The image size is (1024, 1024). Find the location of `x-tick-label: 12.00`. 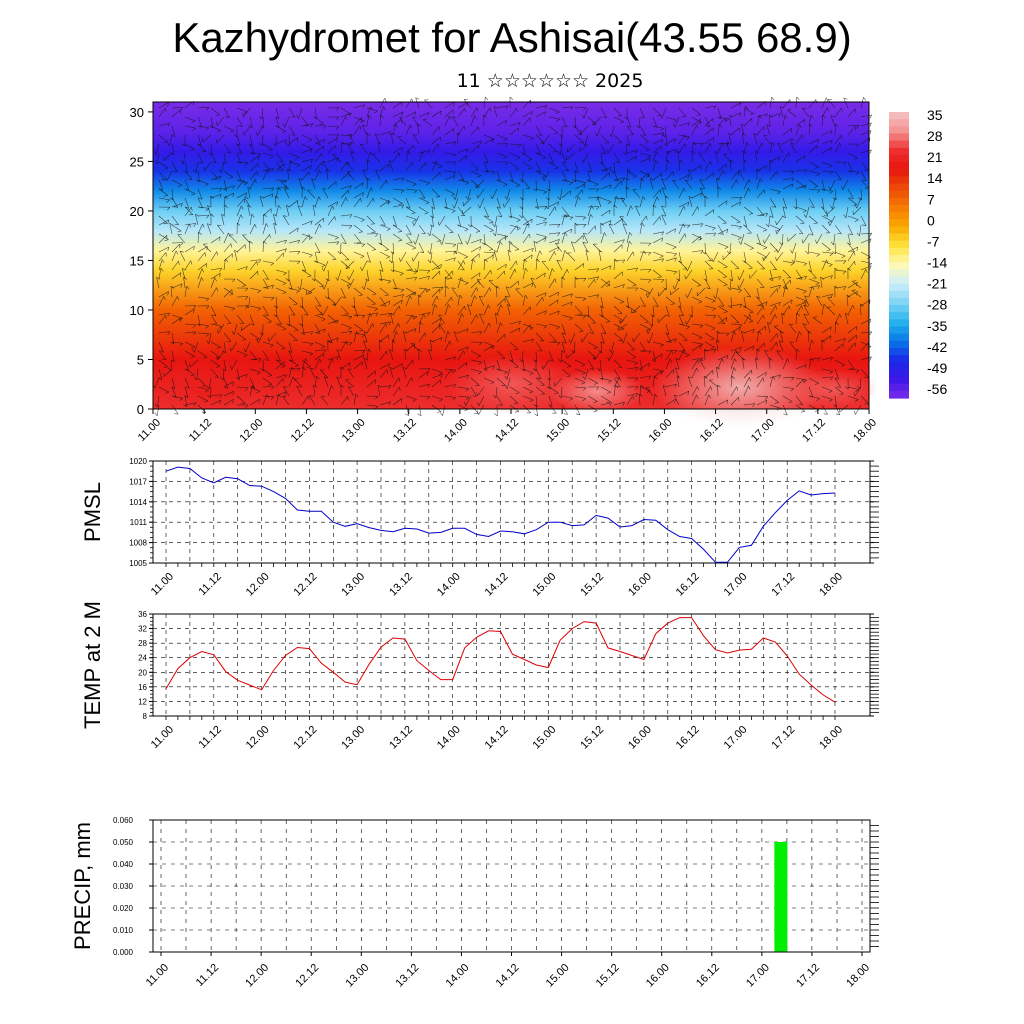

x-tick-label: 12.00 is located at coordinates (258, 585).